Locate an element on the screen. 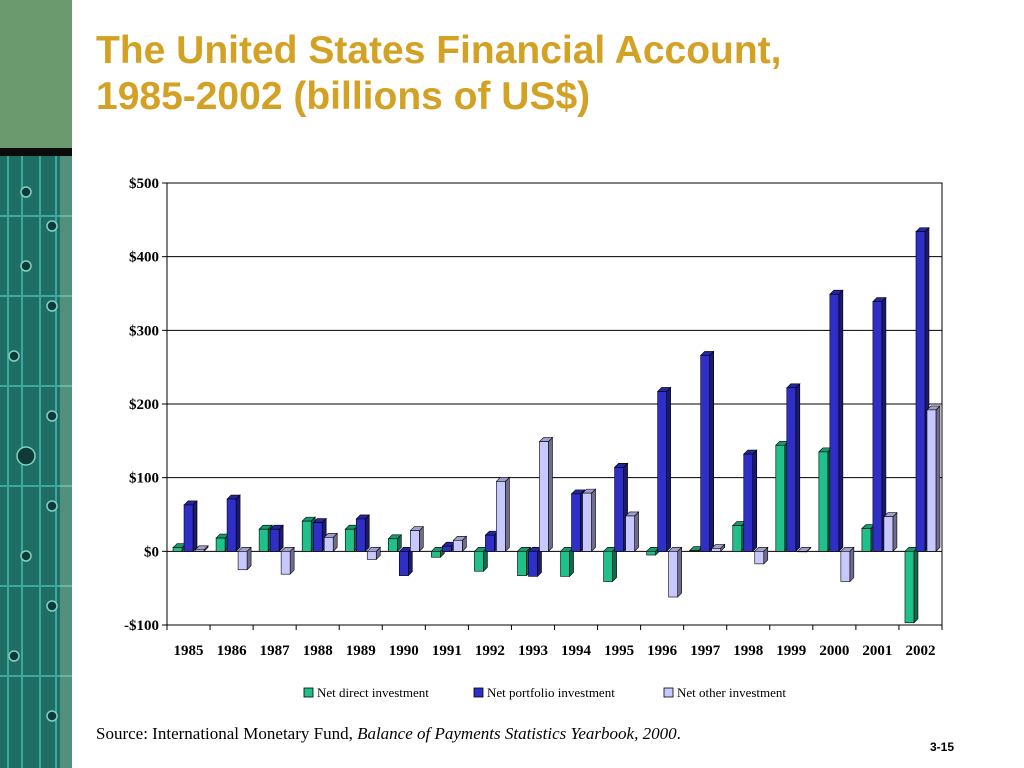 Image resolution: width=1024 pixels, height=768 pixels. x-tick-label: 2002 is located at coordinates (920, 651).